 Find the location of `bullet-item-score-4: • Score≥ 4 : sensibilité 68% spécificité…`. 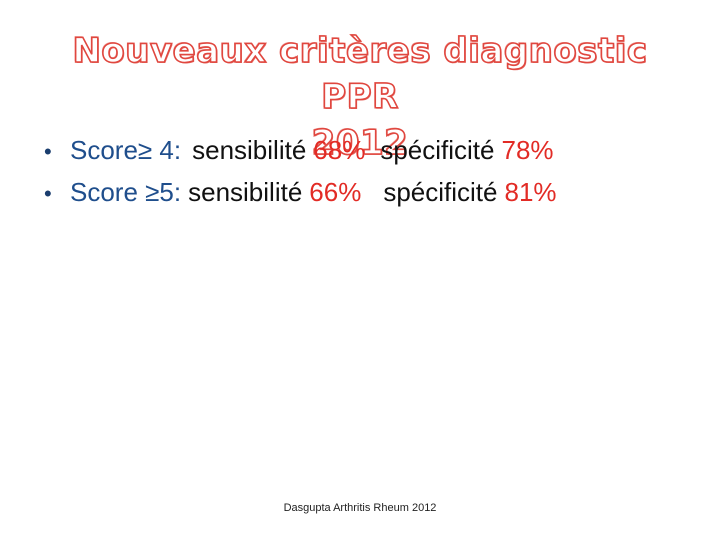

bullet-item-score-4: • Score≥ 4 : sensibilité 68% spécificité… is located at coordinates (300, 151).